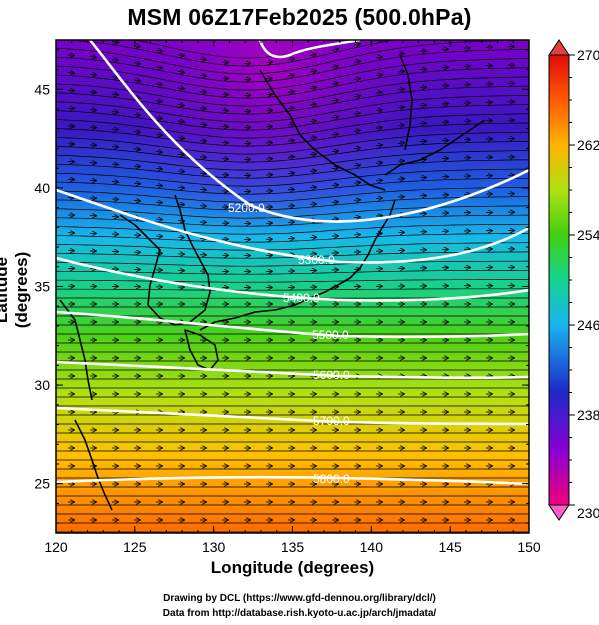 The image size is (599, 625). Describe the element at coordinates (42, 286) in the screenshot. I see `y-tick-labels: 25 30 35 40 45` at that location.